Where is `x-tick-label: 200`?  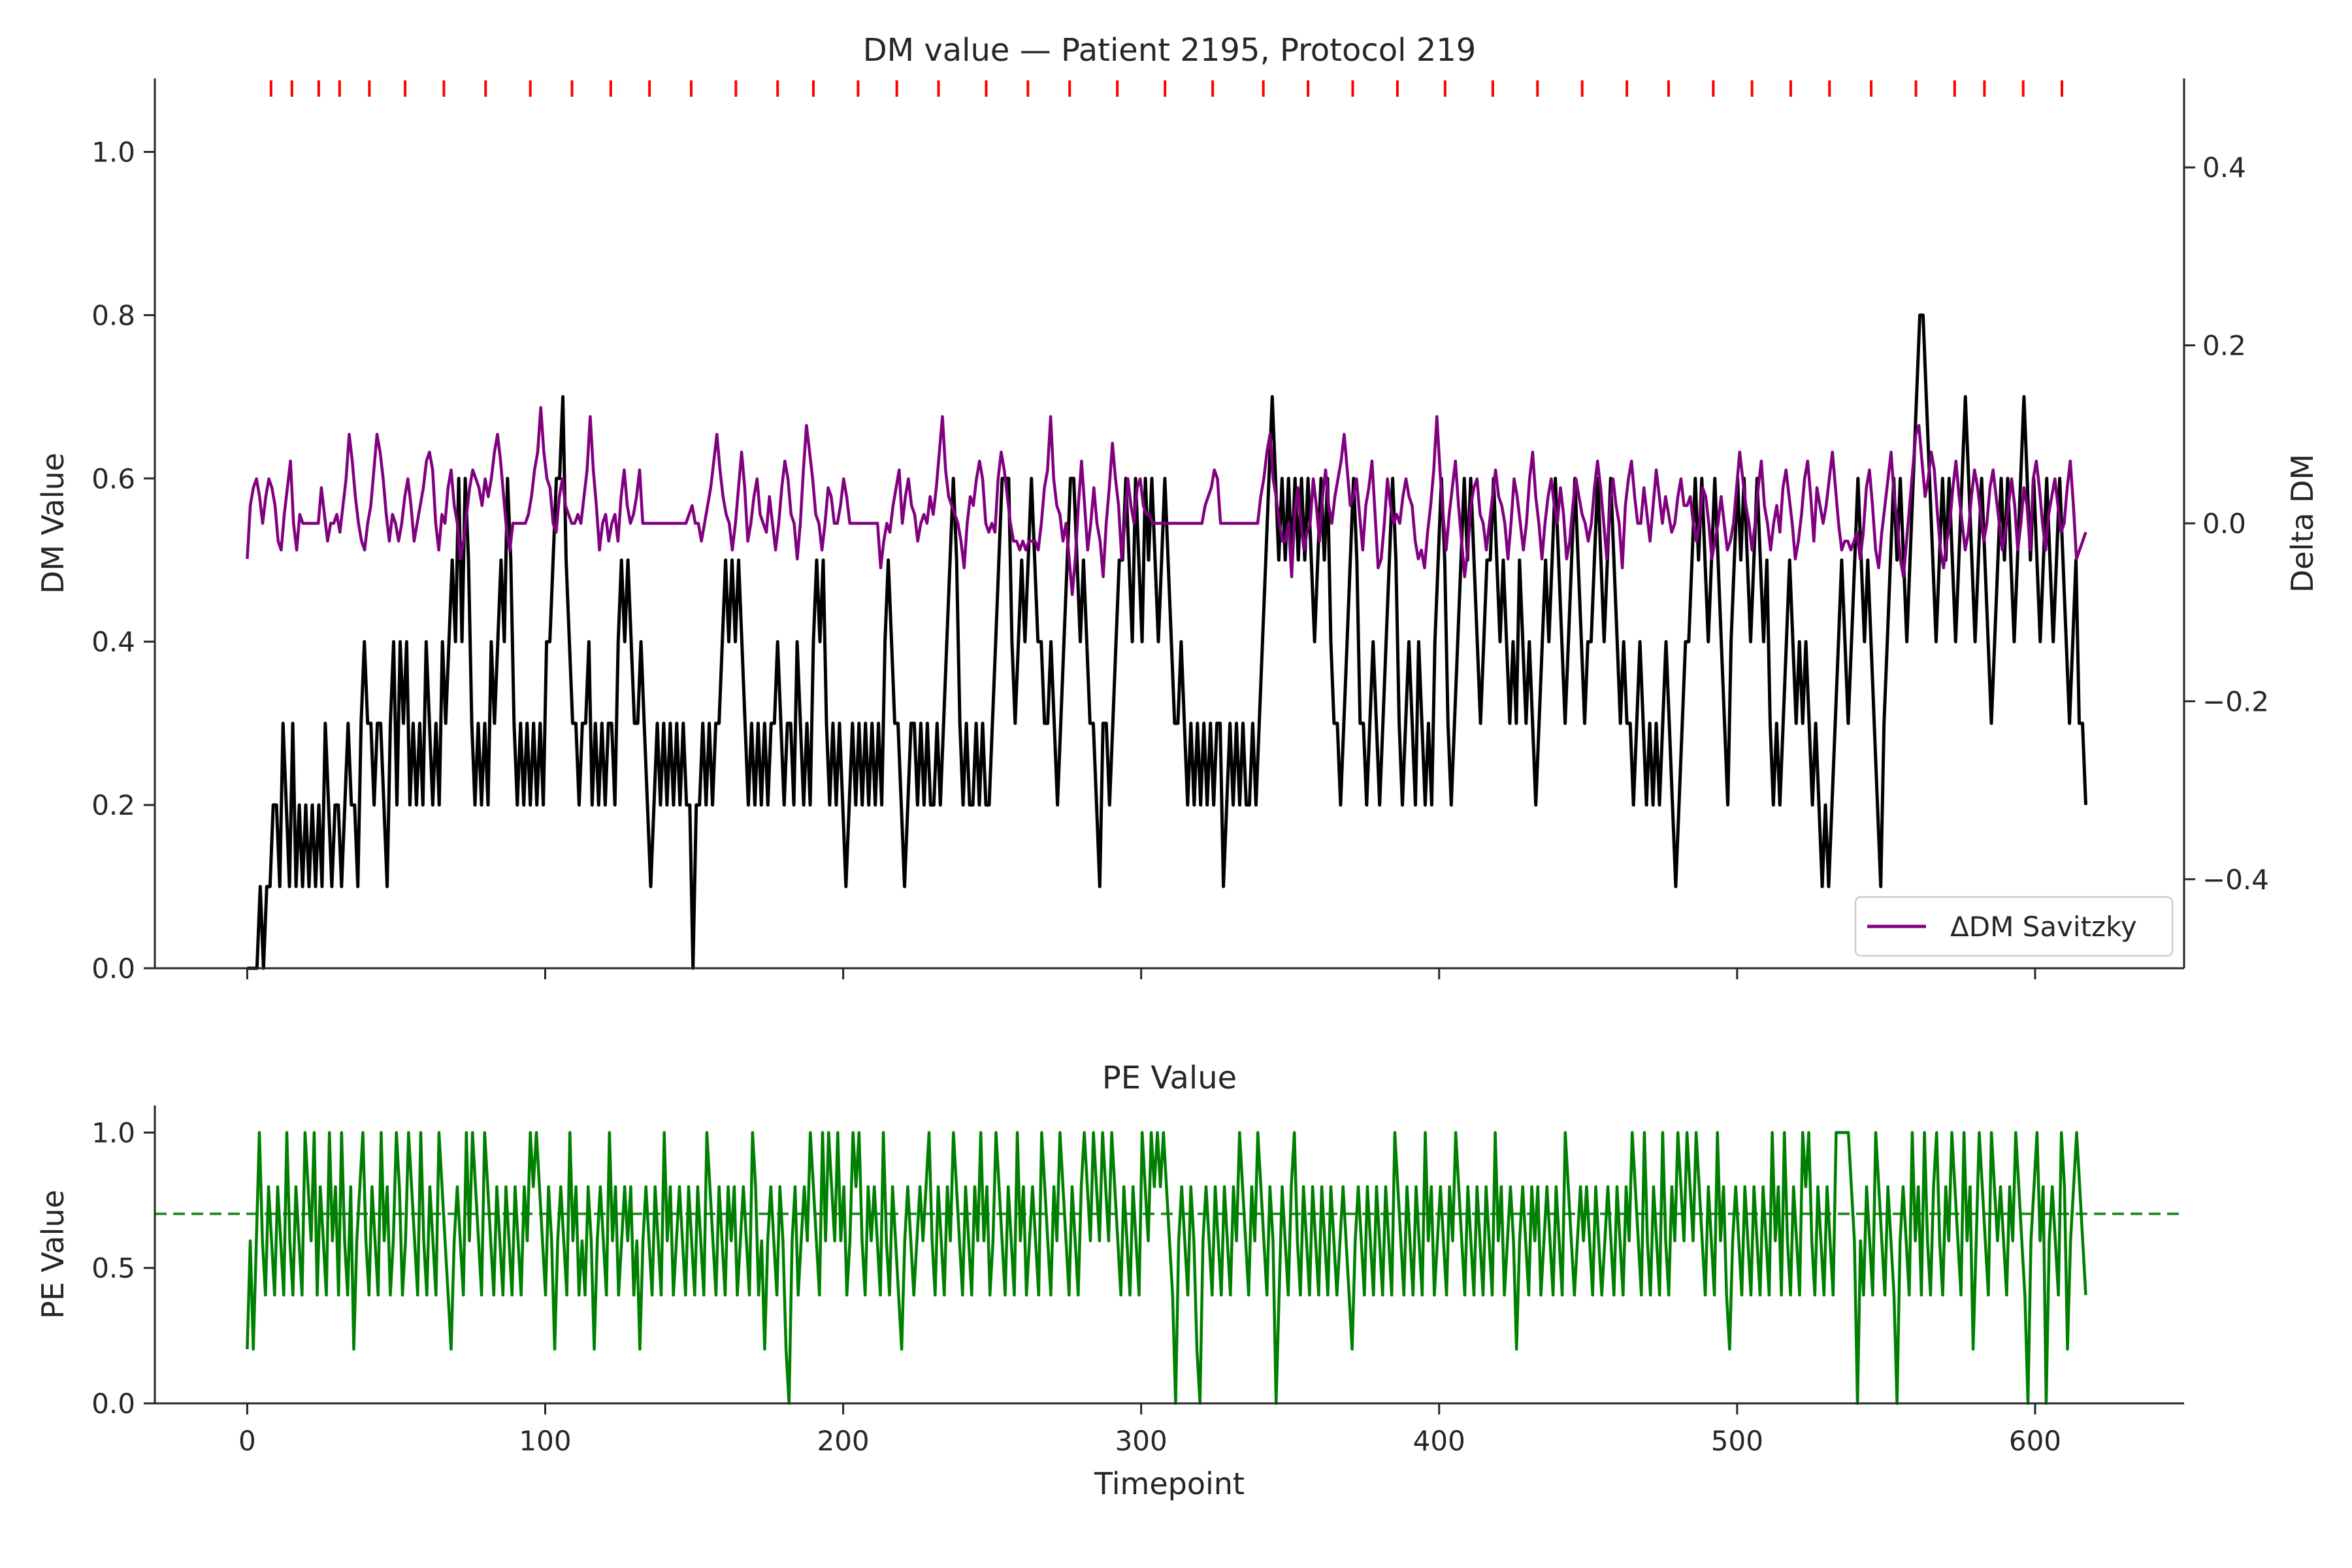
x-tick-label: 200 is located at coordinates (843, 1441).